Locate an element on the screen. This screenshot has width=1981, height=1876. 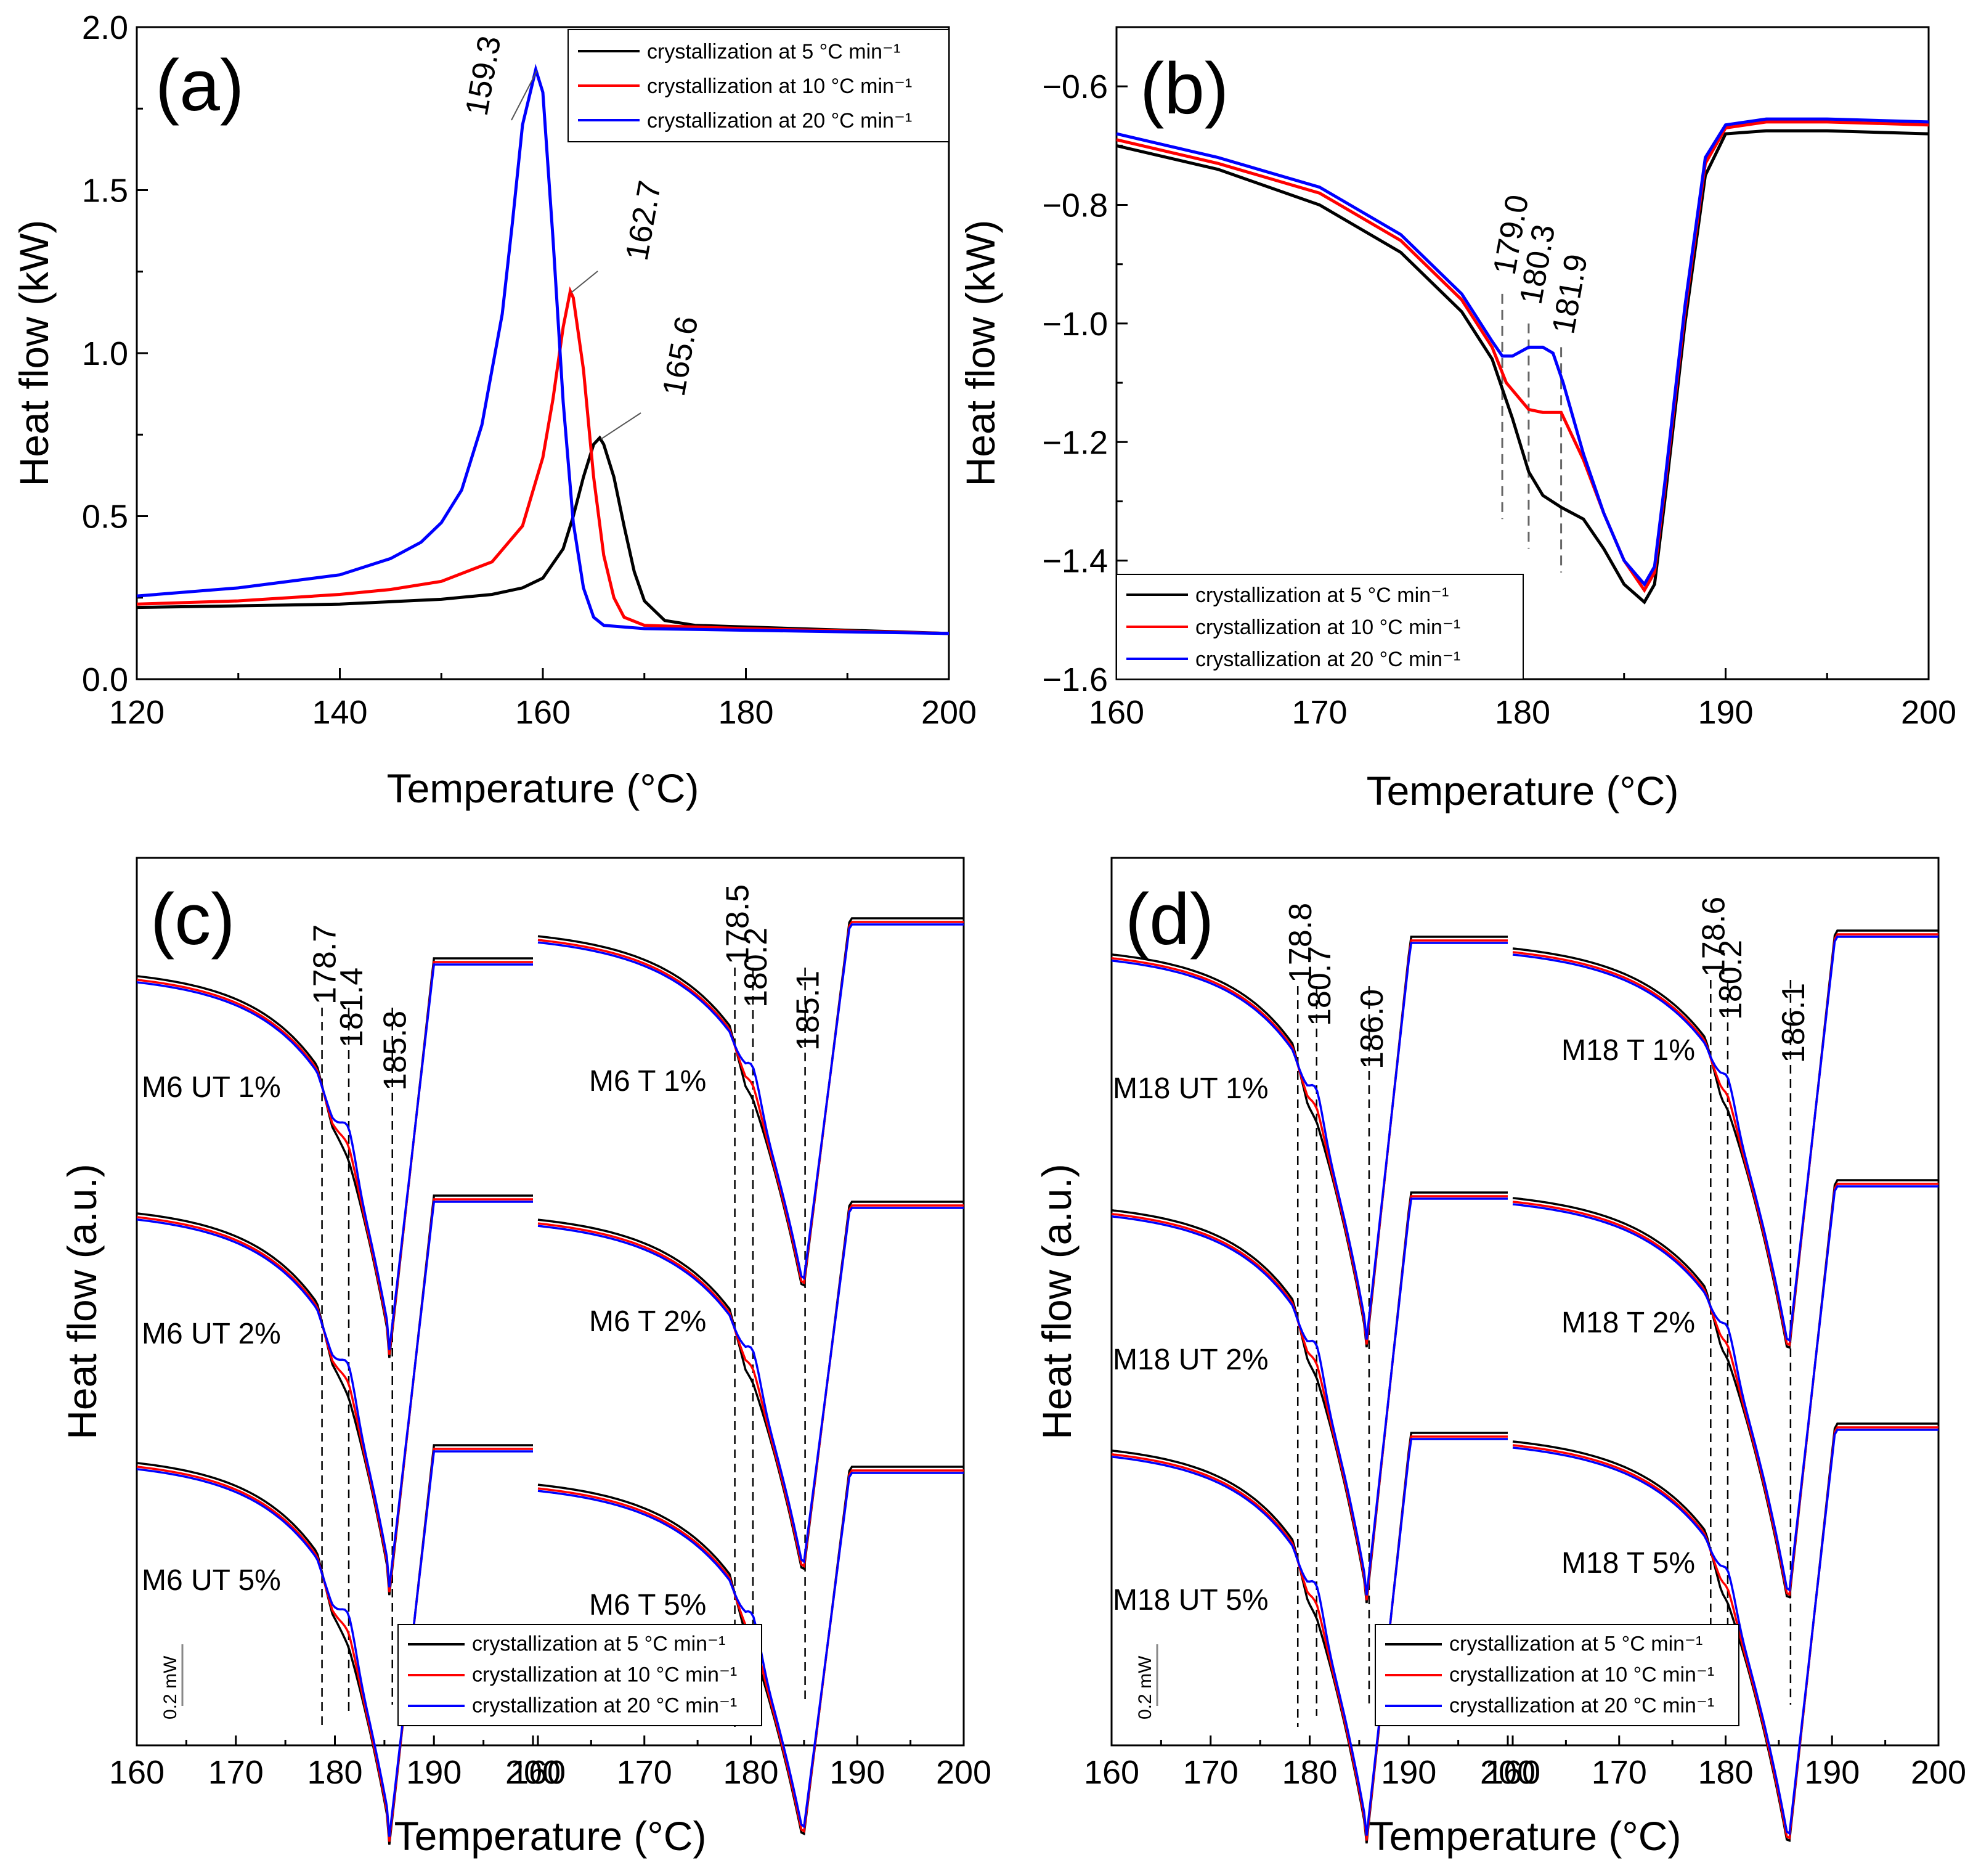
sample-label: M18 UT 2% is located at coordinates (1191, 1360).